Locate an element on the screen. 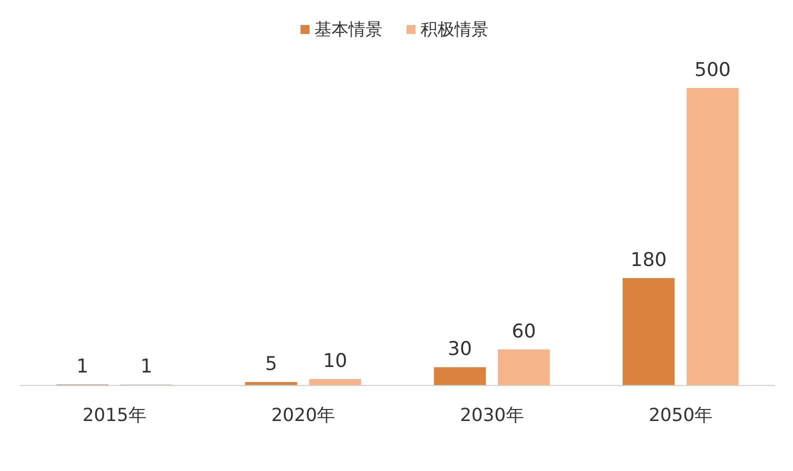  data-label: 180 is located at coordinates (648, 260).